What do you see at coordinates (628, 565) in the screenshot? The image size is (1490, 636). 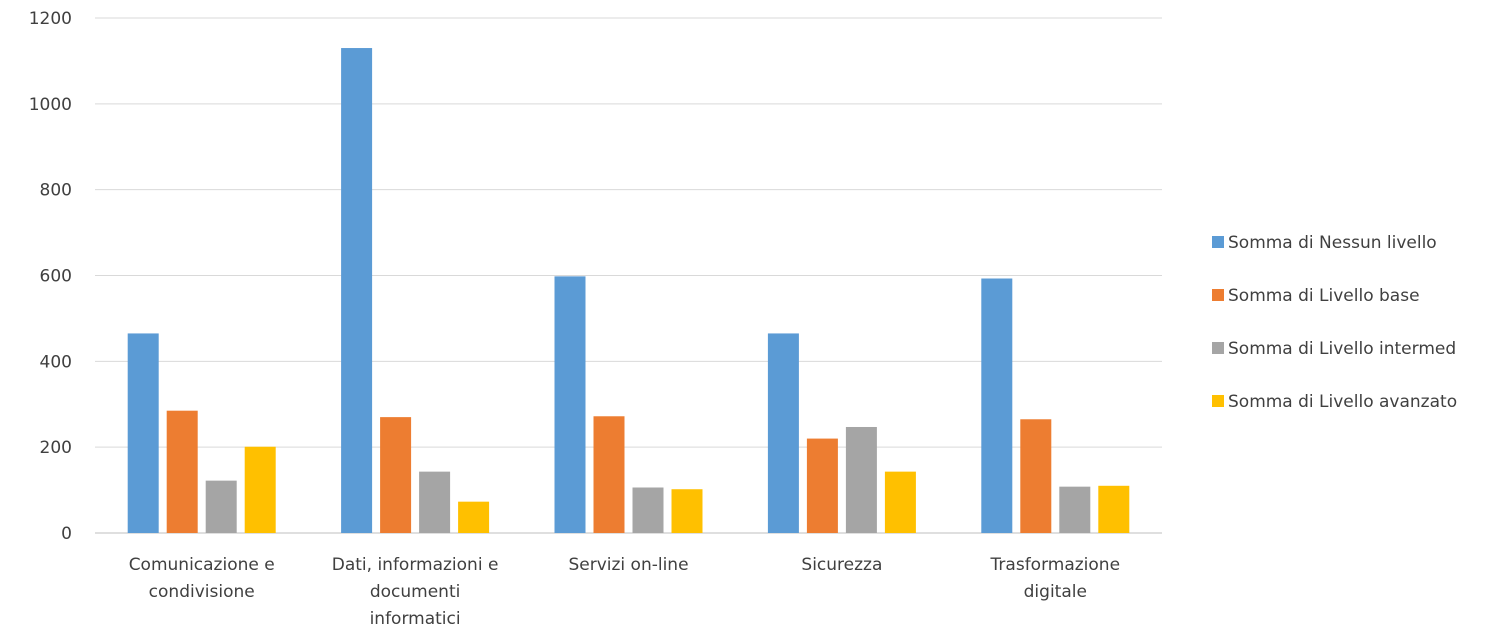 I see `x-tick-label: Servizi on-line` at bounding box center [628, 565].